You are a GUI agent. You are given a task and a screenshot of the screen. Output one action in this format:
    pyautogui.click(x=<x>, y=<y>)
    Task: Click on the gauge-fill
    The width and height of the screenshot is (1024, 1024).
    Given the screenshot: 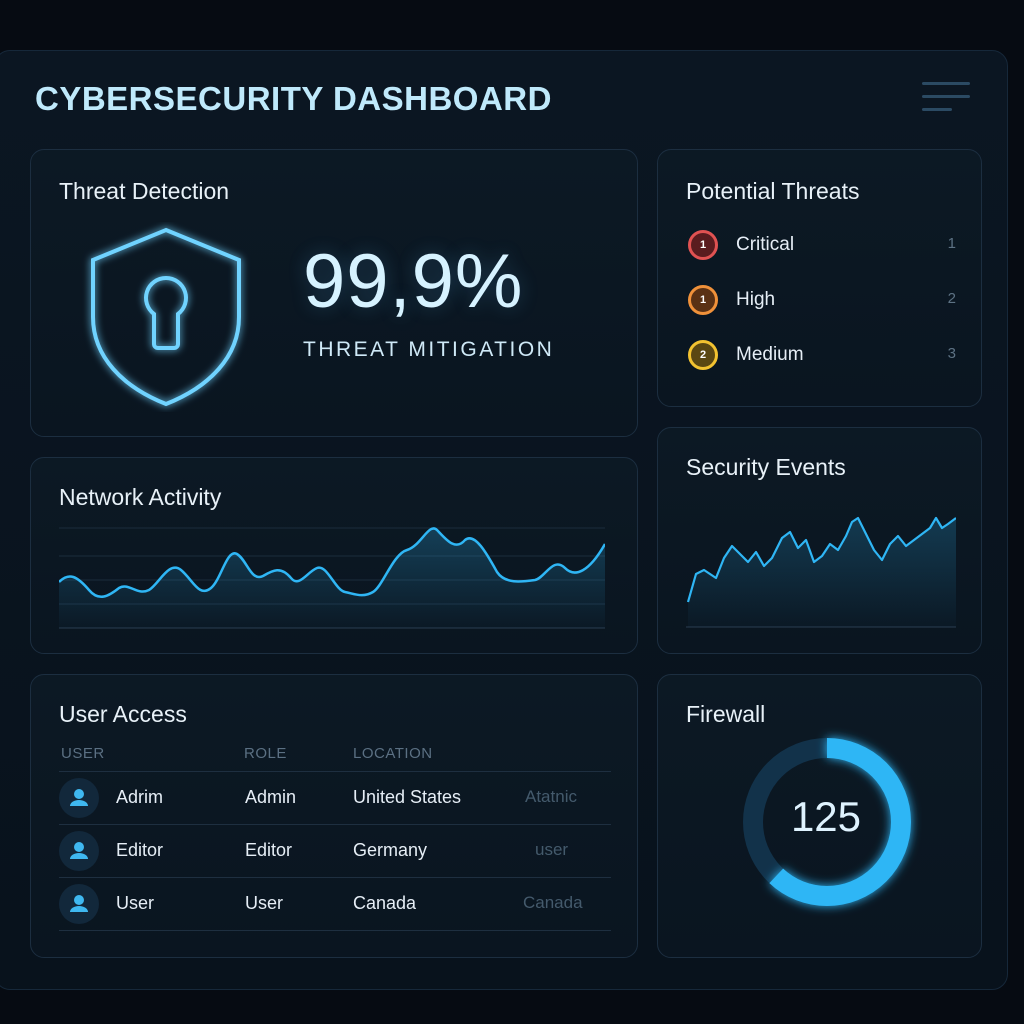 What is the action you would take?
    pyautogui.click(x=827, y=822)
    